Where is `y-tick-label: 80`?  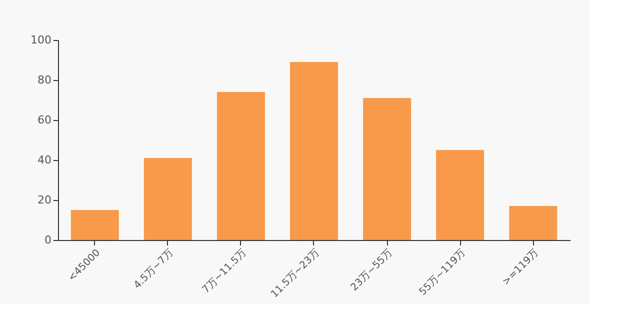
y-tick-label: 80 is located at coordinates (45, 80).